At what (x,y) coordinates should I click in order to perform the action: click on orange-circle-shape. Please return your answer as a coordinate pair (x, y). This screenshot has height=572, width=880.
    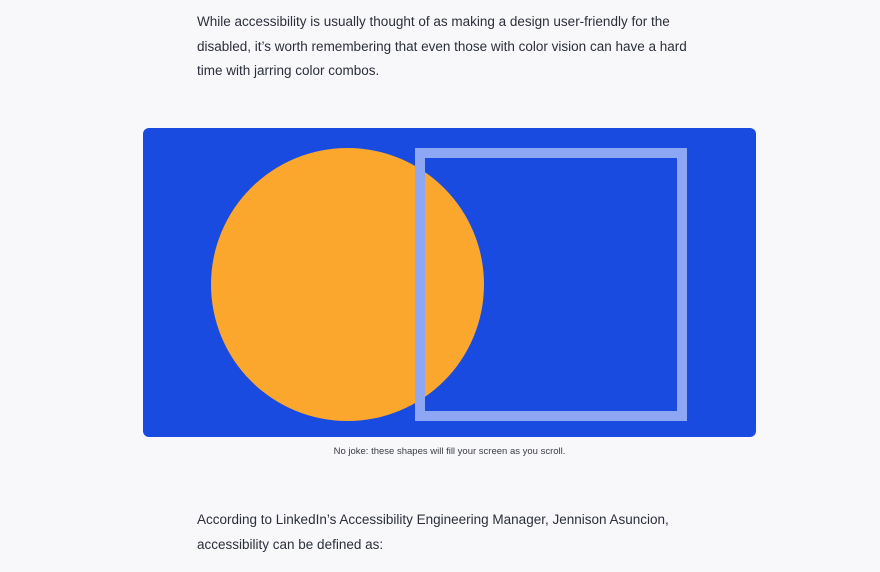
    Looking at the image, I should click on (347, 284).